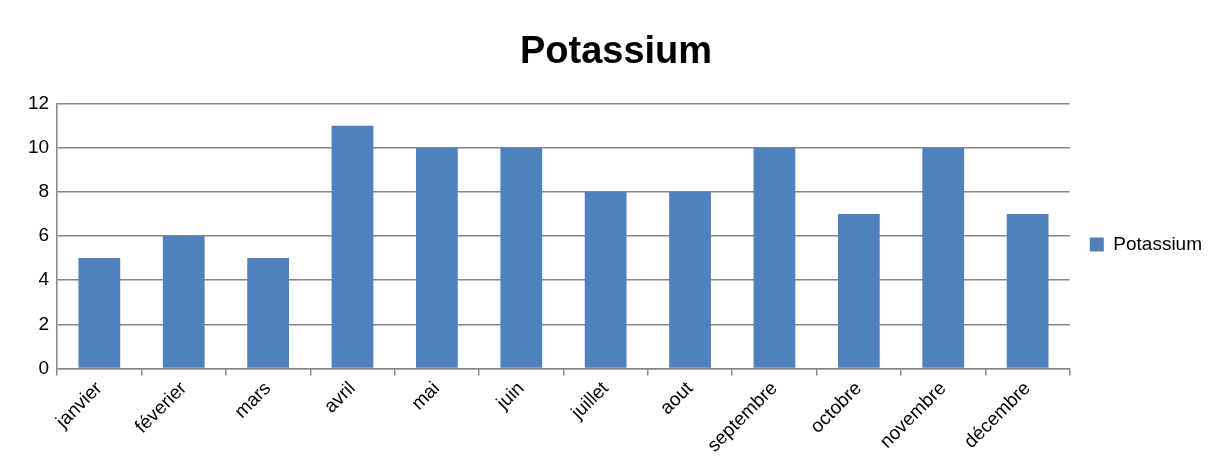  What do you see at coordinates (38, 146) in the screenshot?
I see `y-tick-label: 10` at bounding box center [38, 146].